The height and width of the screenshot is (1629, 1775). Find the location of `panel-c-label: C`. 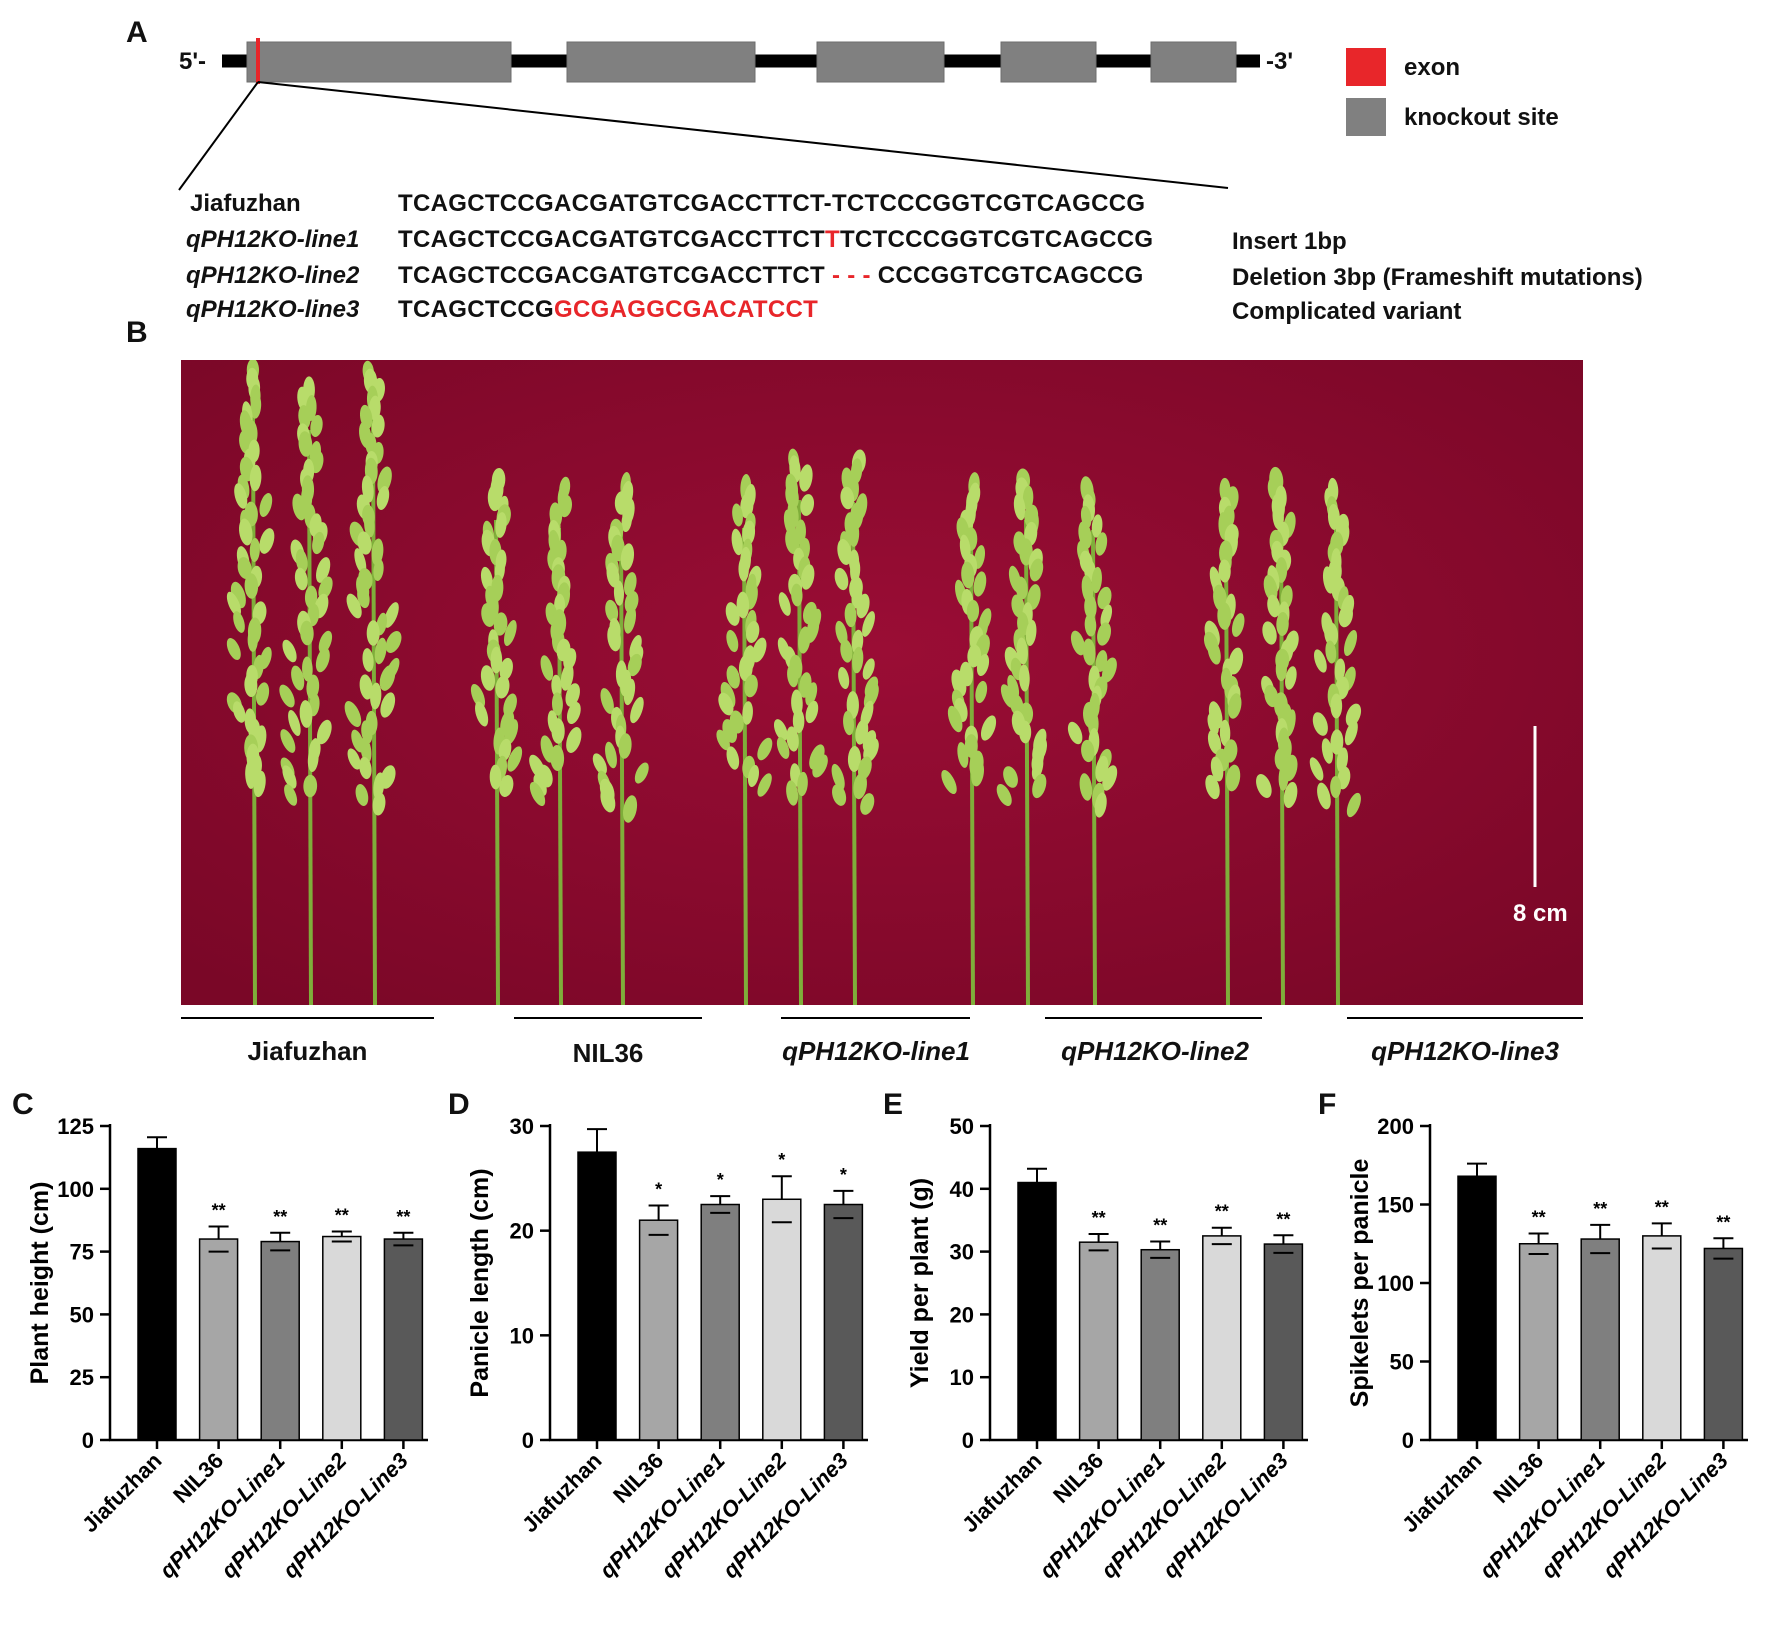

panel-c-label: C is located at coordinates (23, 1104).